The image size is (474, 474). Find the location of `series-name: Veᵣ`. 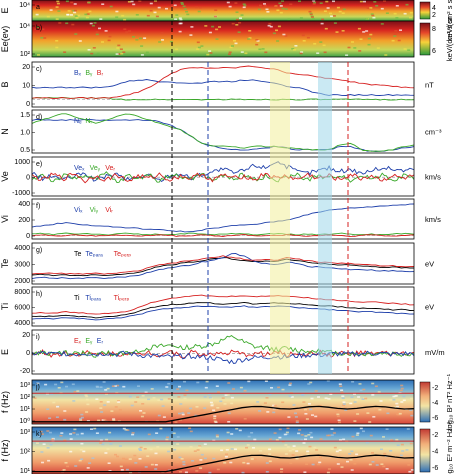

series-name: Veᵣ is located at coordinates (110, 168).